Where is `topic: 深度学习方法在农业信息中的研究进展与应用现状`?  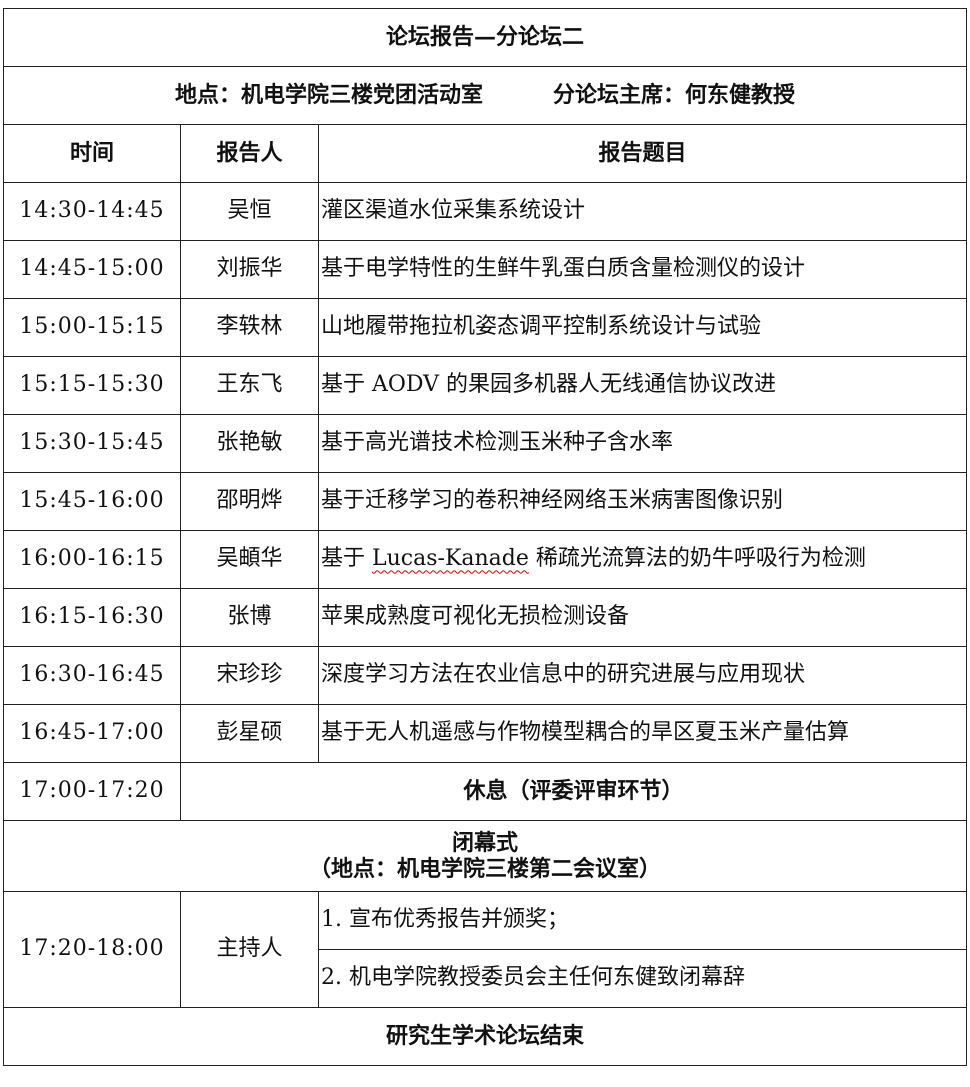
topic: 深度学习方法在农业信息中的研究进展与应用现状 is located at coordinates (642, 675).